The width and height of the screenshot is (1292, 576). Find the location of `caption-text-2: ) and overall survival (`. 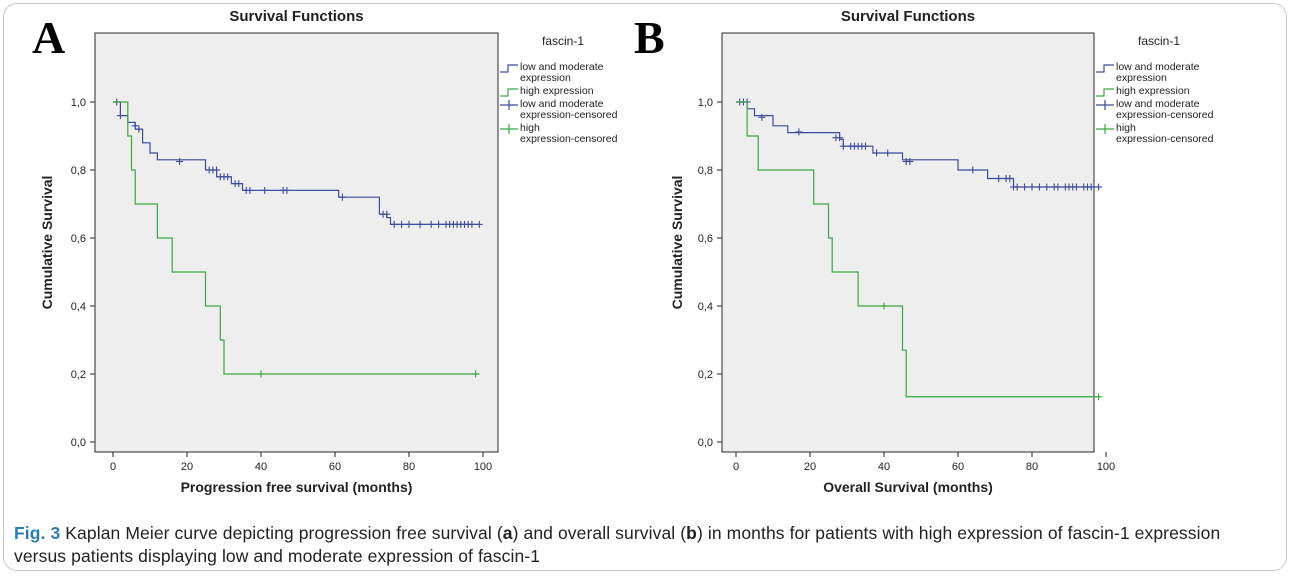

caption-text-2: ) and overall survival ( is located at coordinates (599, 533).